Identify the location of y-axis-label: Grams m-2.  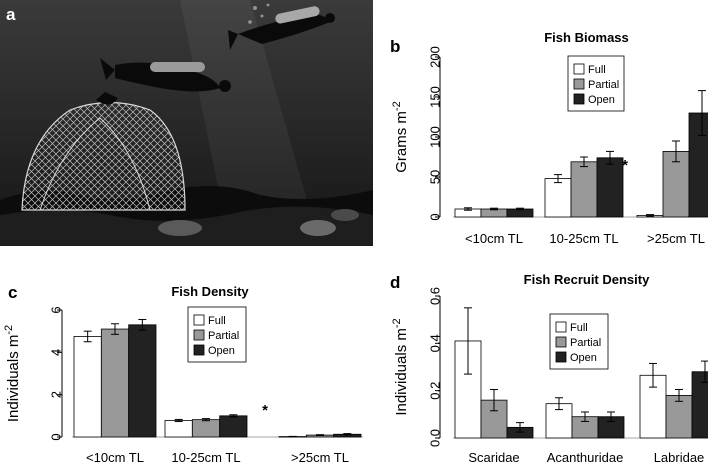
(400, 136).